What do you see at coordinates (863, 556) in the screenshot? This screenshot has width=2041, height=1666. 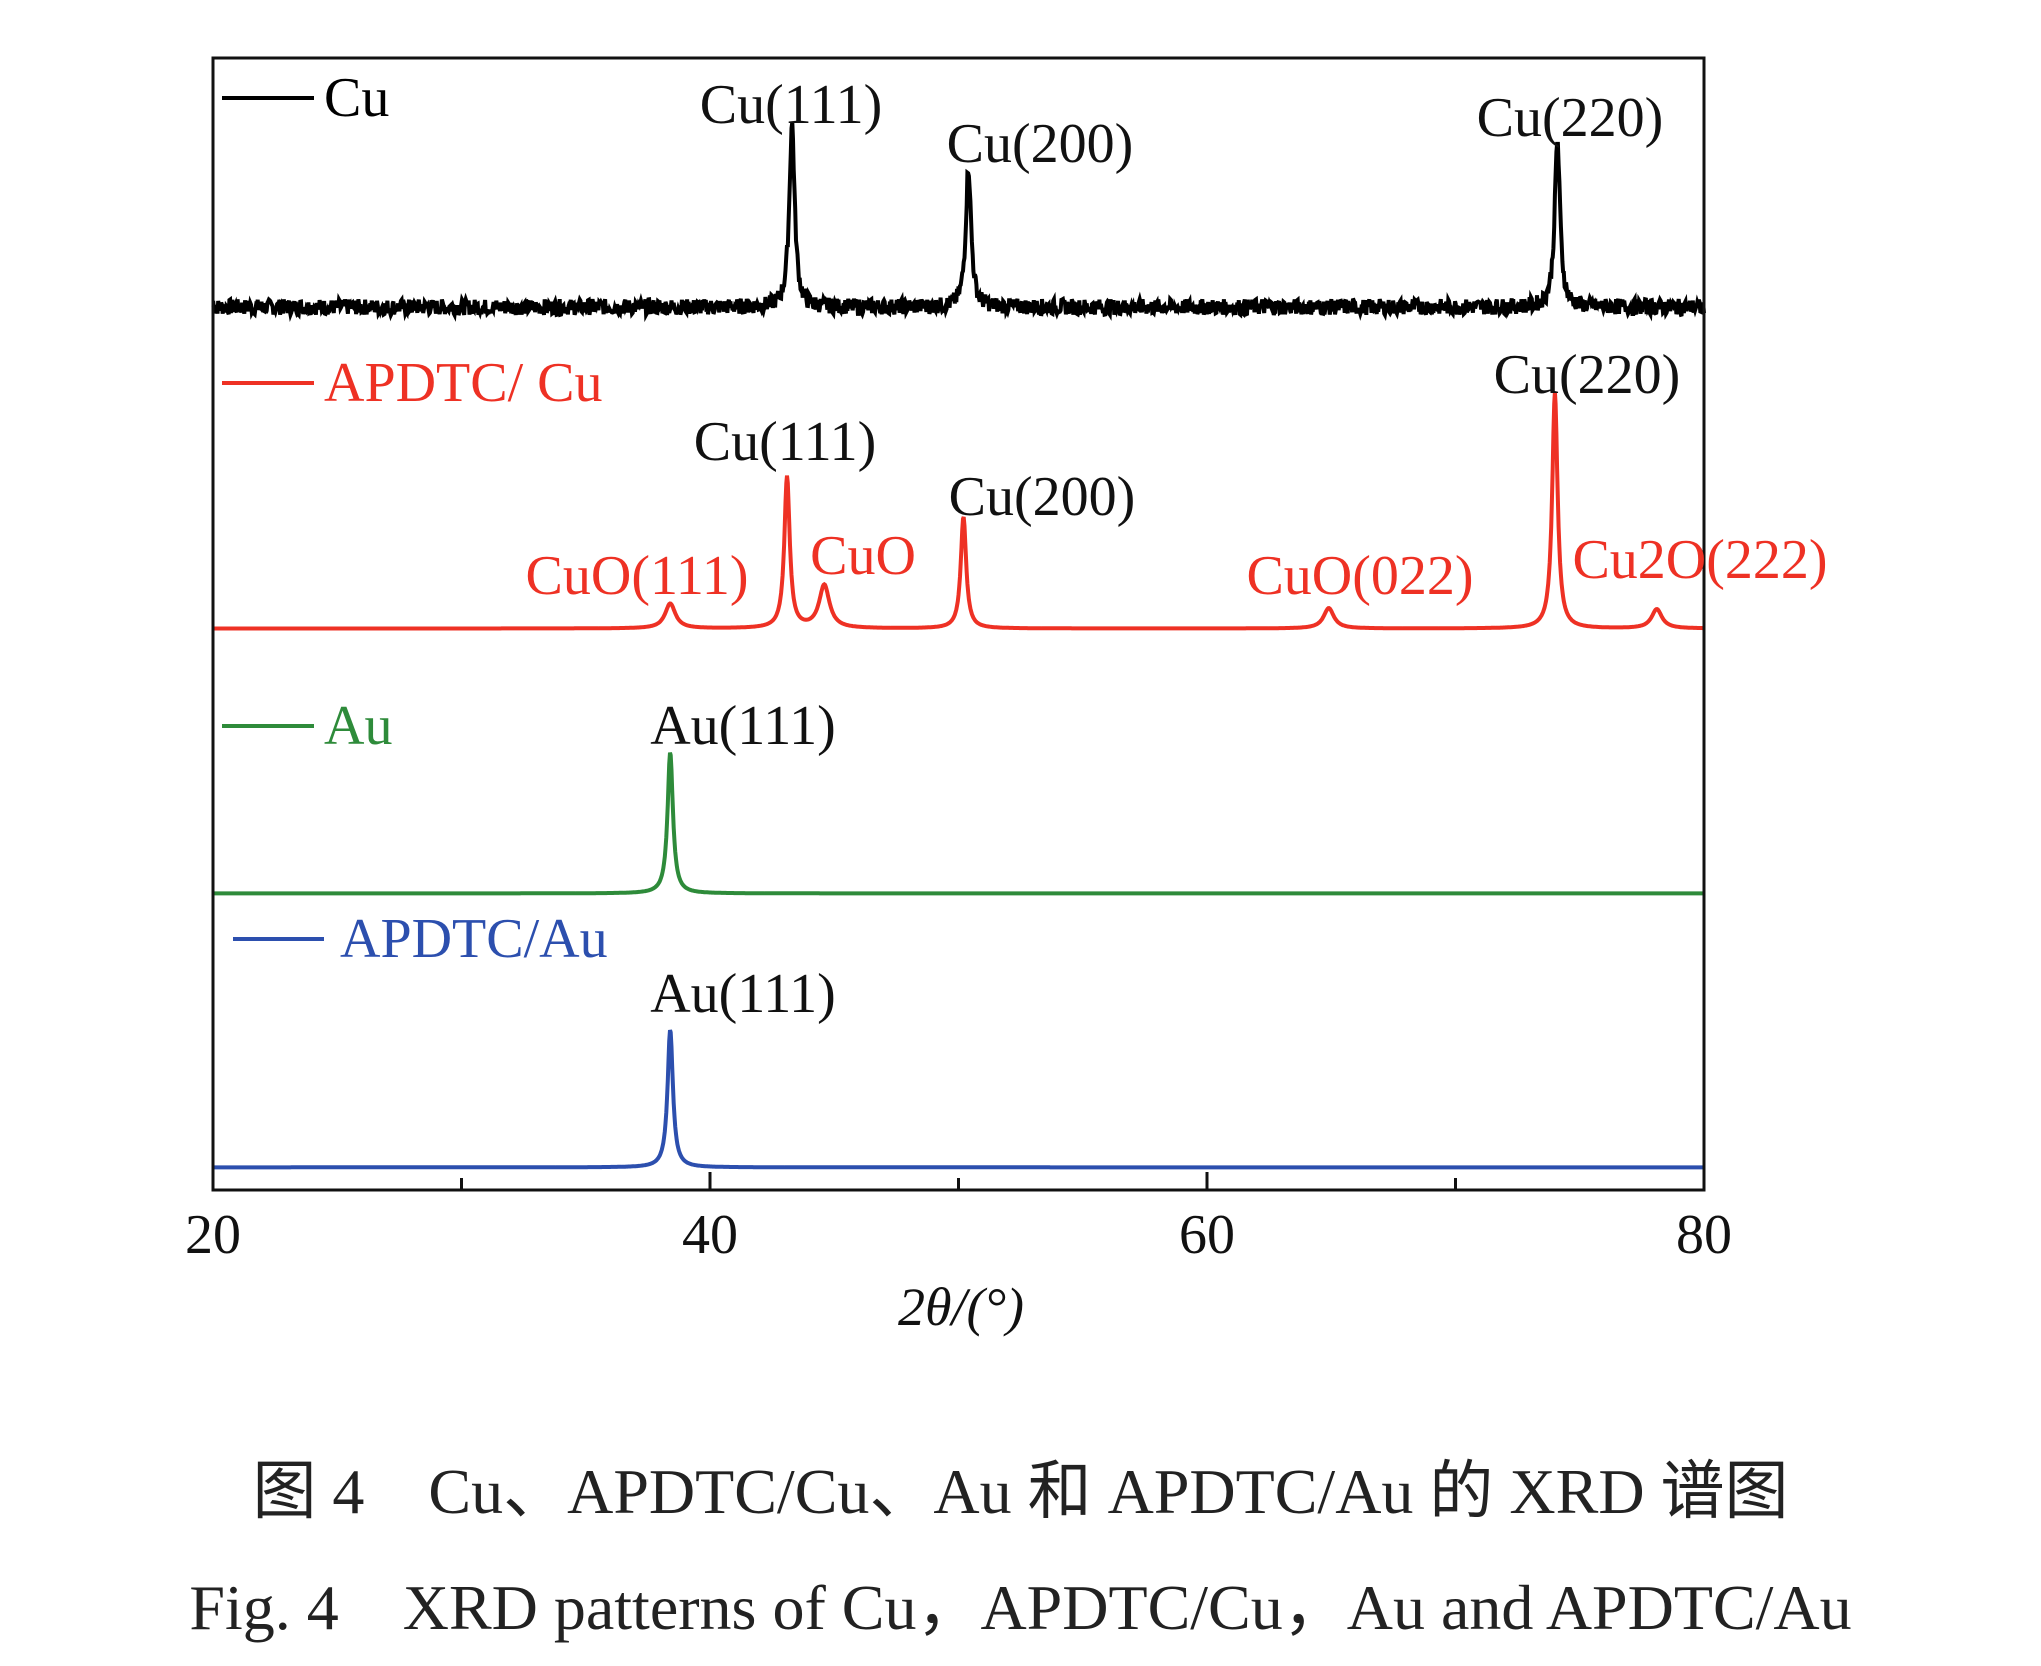 I see `peak-label: CuO` at bounding box center [863, 556].